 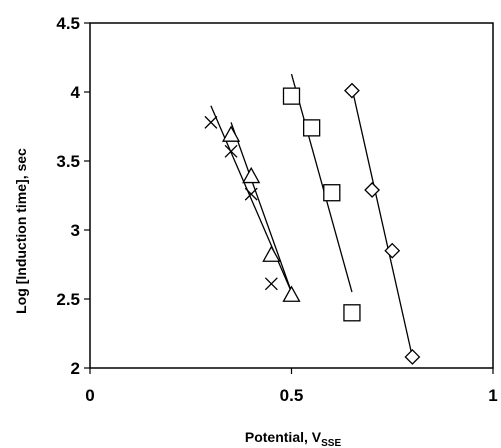 I want to click on x-axis-title-subscript: SSE, so click(x=331, y=443).